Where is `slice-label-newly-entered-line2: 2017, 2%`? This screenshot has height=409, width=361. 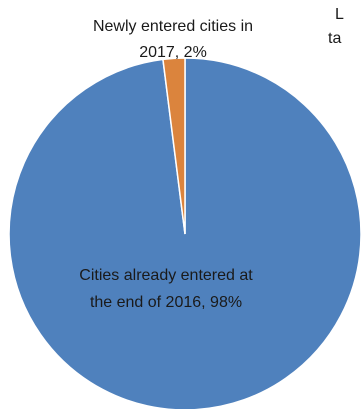 slice-label-newly-entered-line2: 2017, 2% is located at coordinates (173, 52).